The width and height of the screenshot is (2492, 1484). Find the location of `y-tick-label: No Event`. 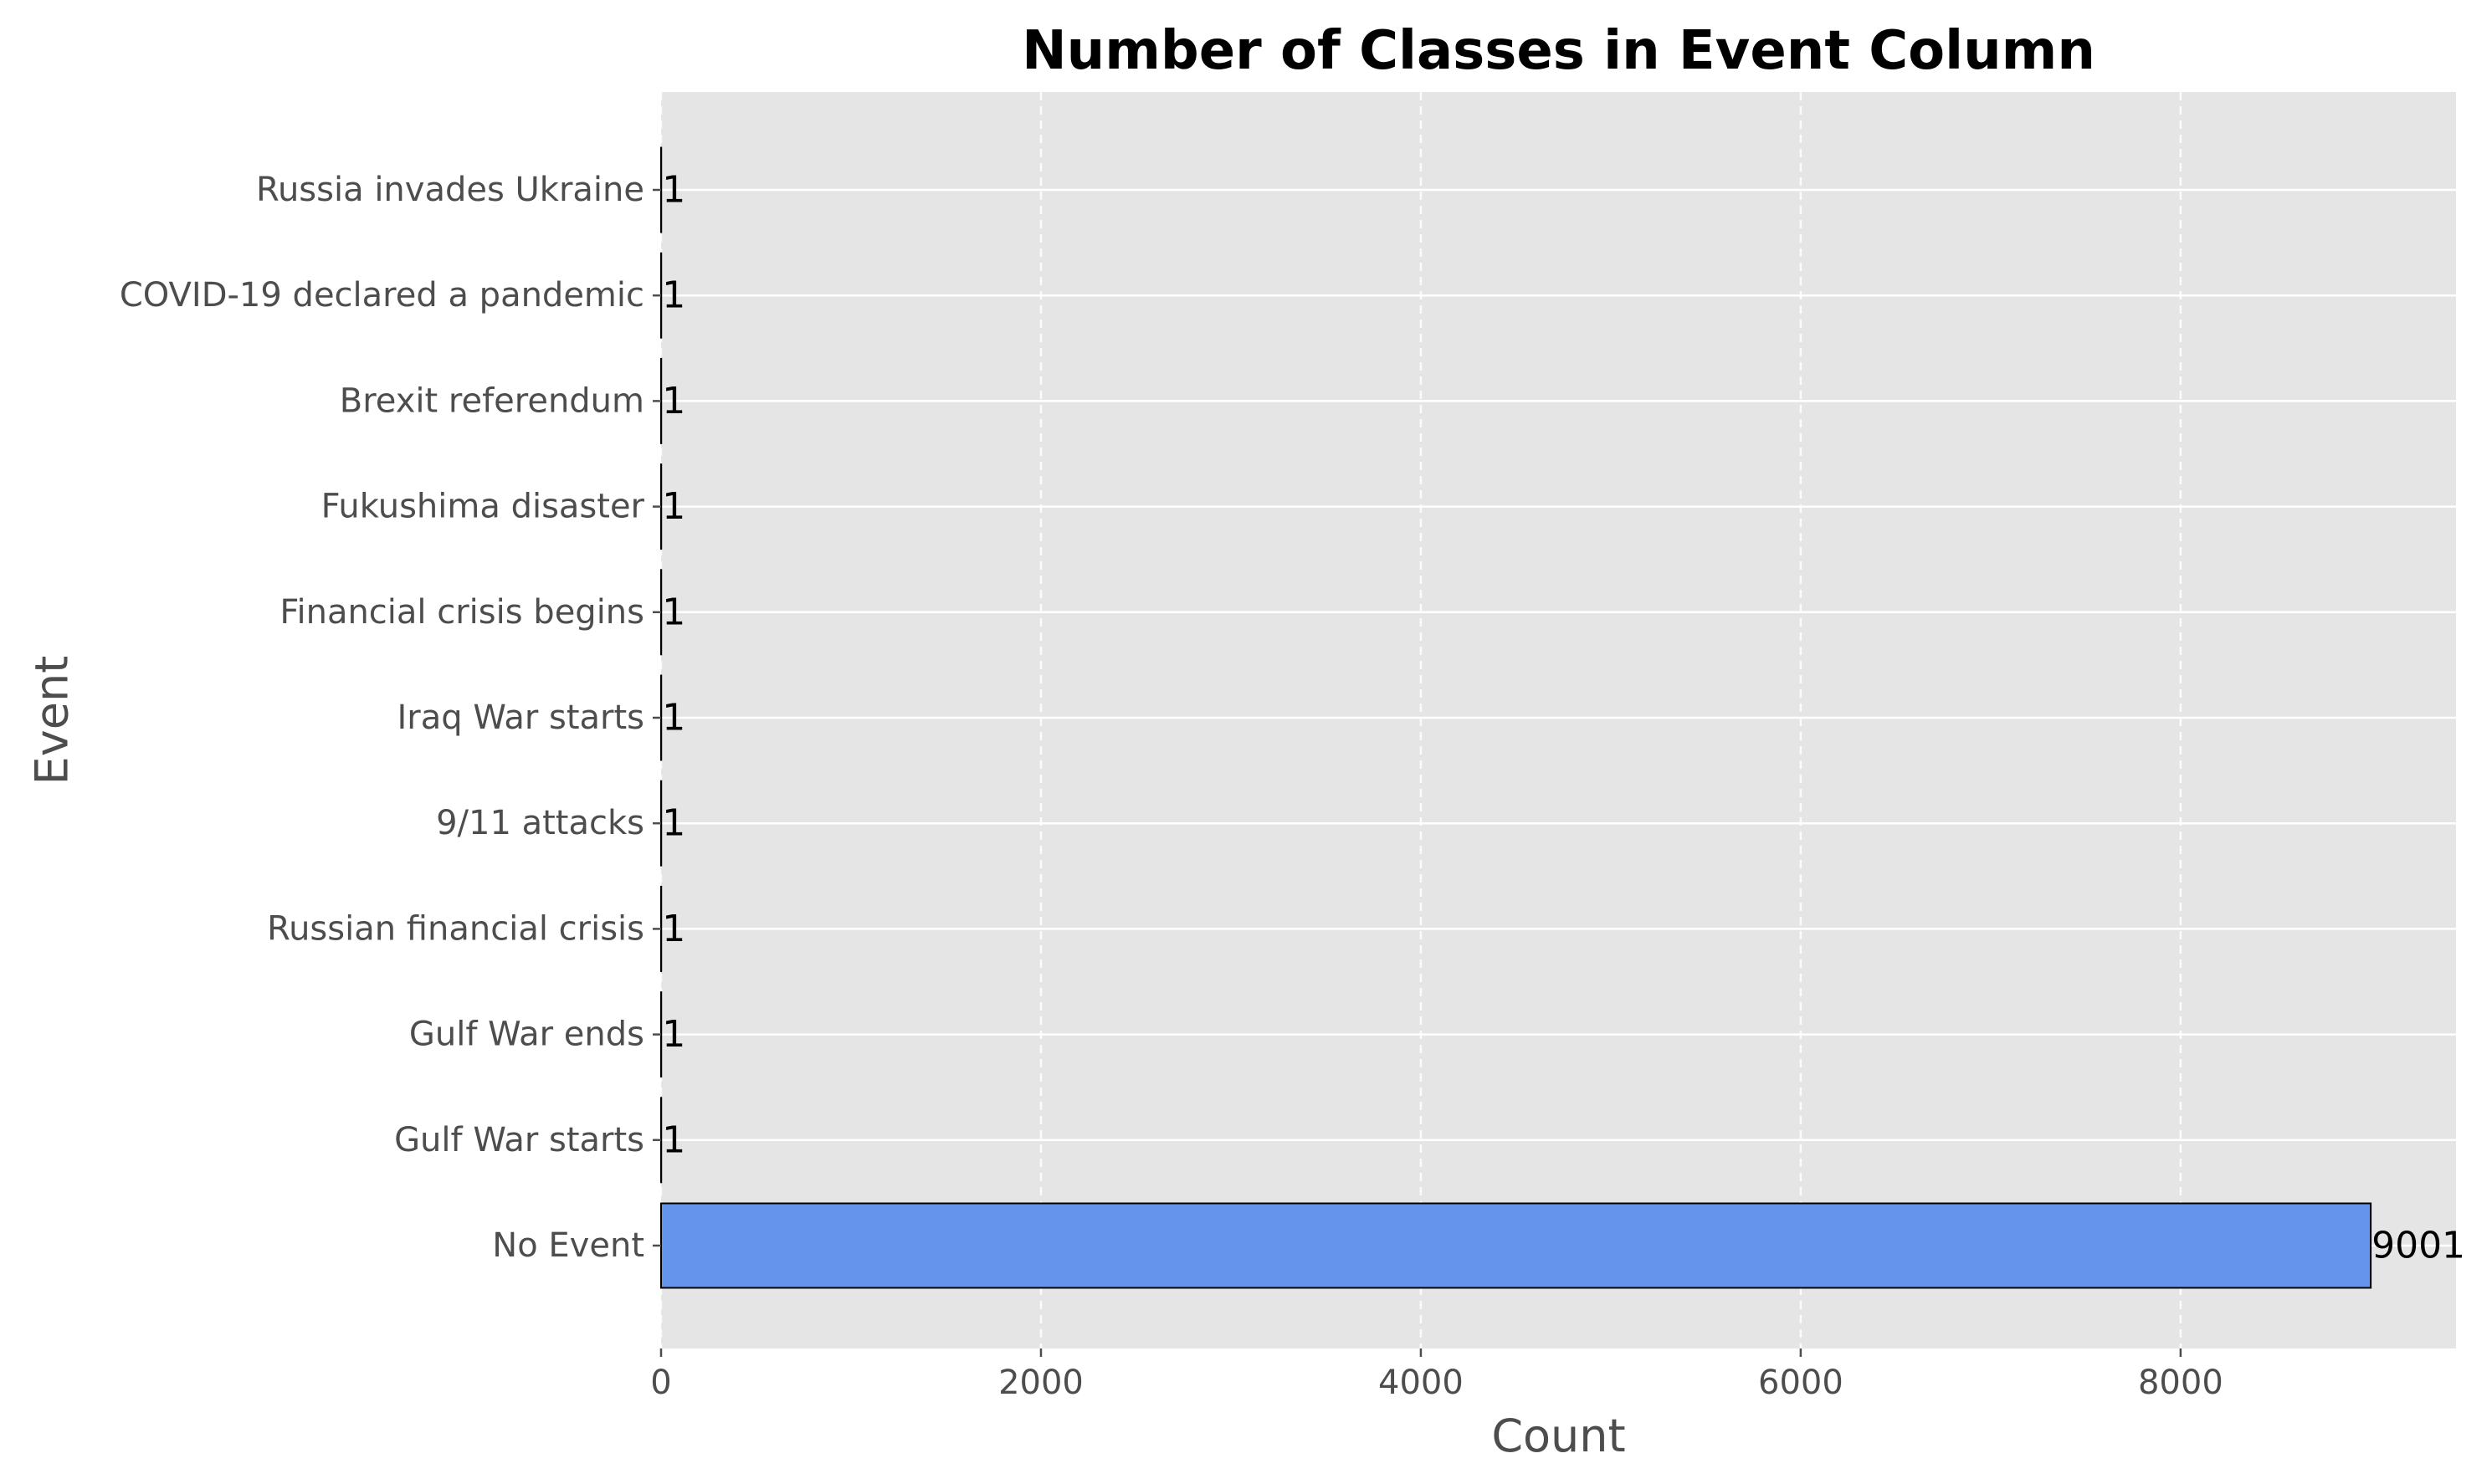

y-tick-label: No Event is located at coordinates (568, 1245).